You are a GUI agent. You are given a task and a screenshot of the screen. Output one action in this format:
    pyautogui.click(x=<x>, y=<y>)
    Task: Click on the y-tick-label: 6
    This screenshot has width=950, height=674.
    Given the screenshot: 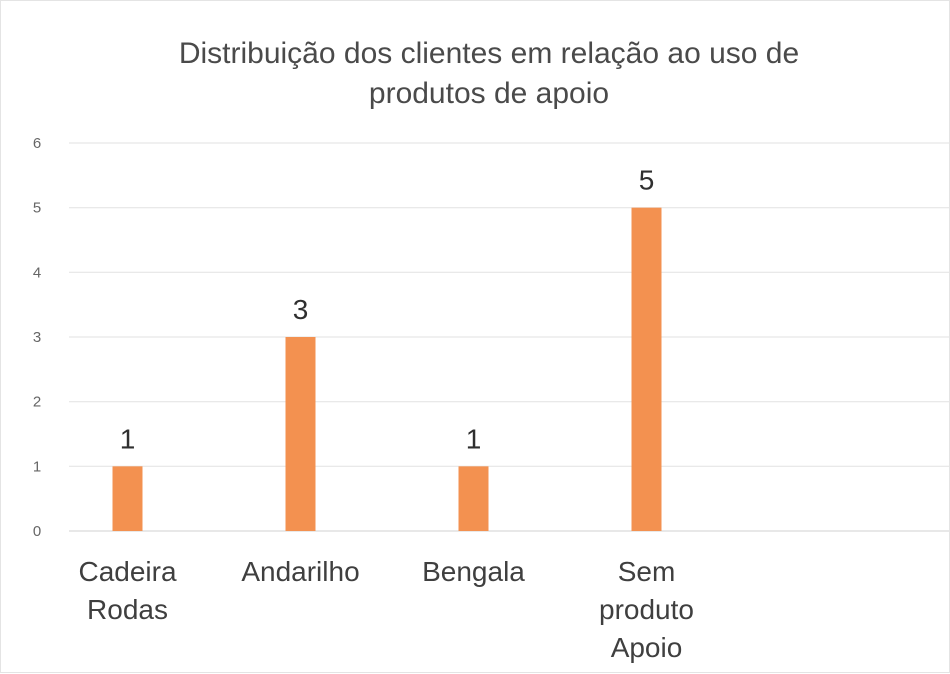 What is the action you would take?
    pyautogui.click(x=37, y=143)
    